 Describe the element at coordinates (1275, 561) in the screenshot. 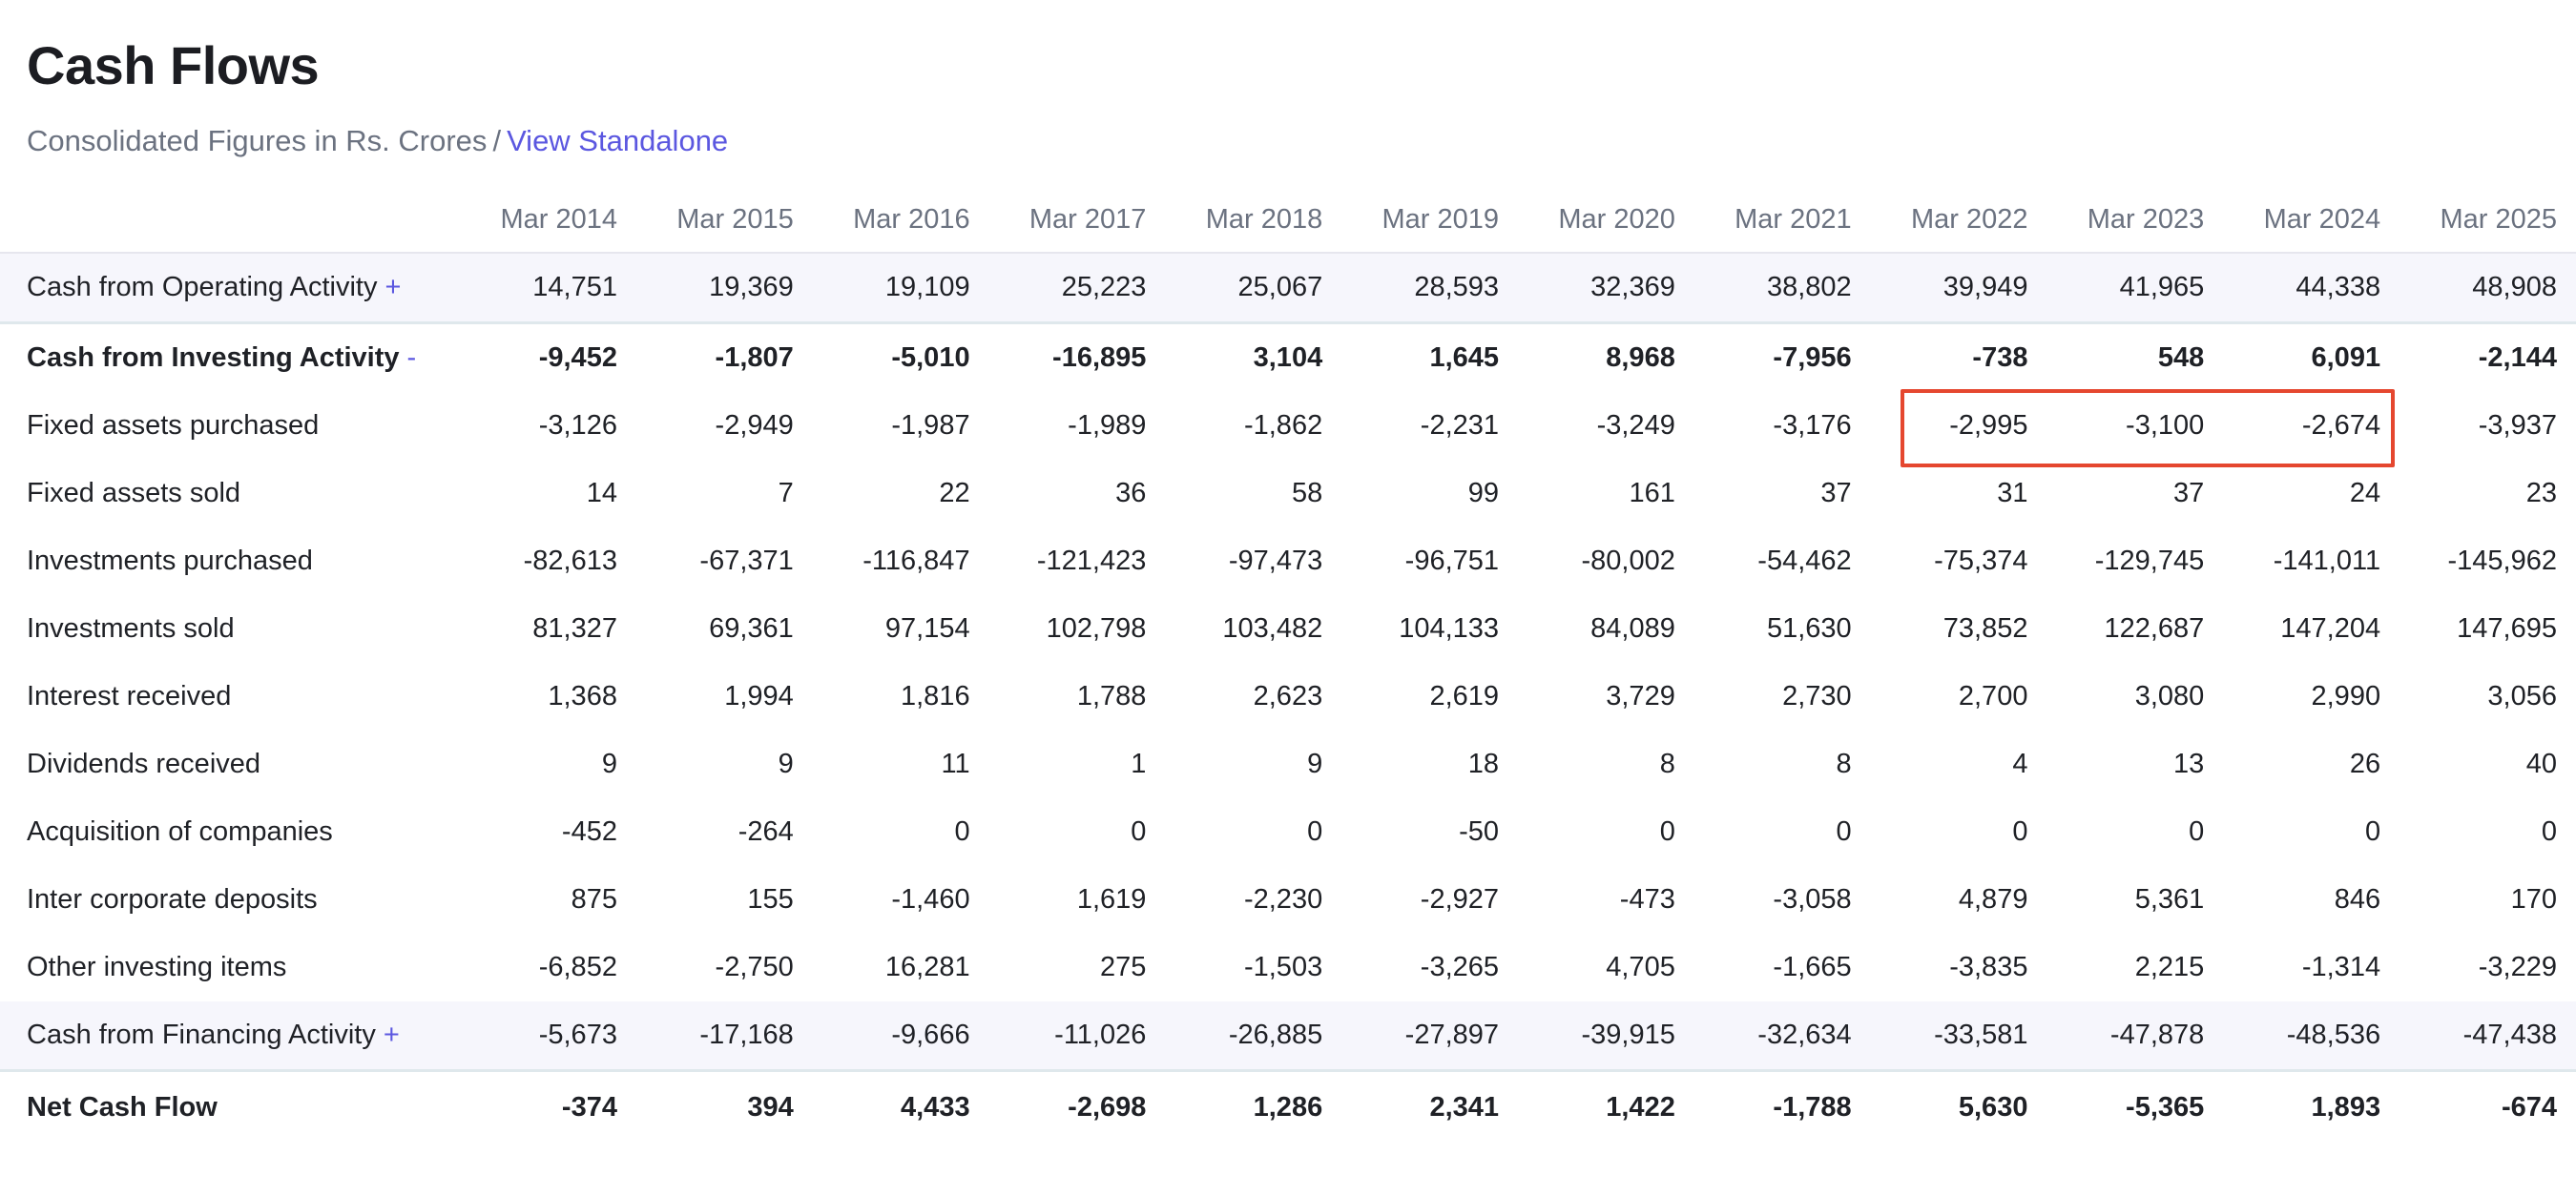

I see `value-cell: -97,473` at that location.